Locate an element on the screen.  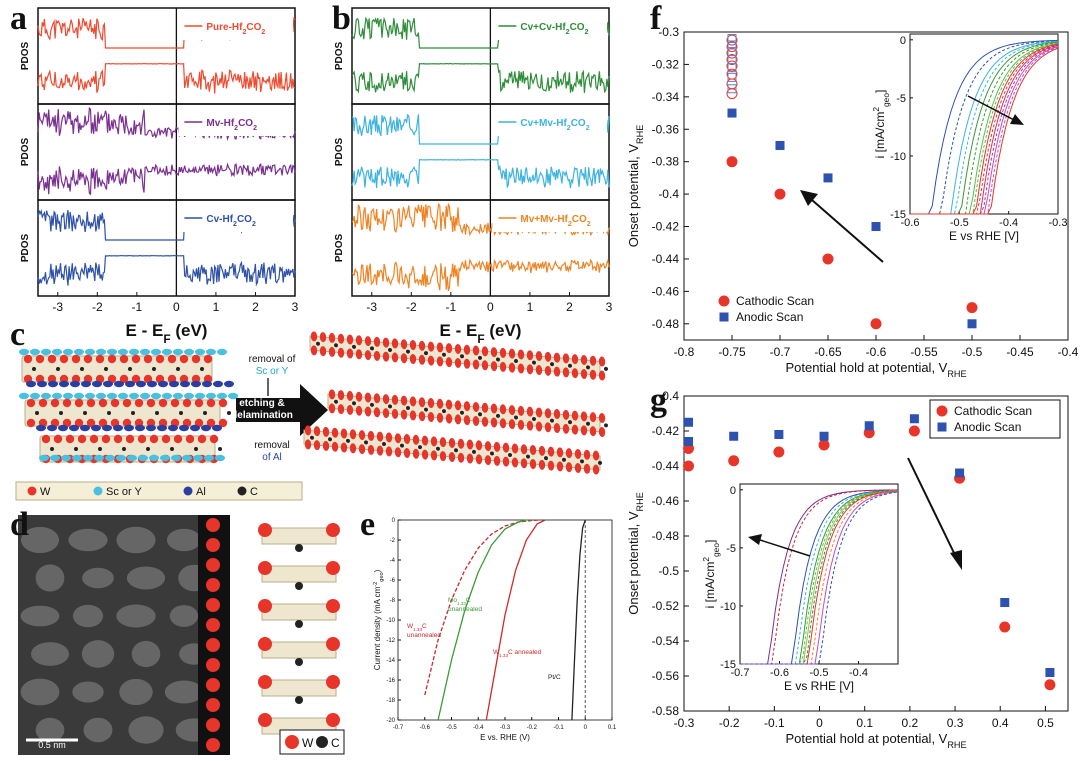
x-tick-label: -0.5 is located at coordinates (972, 352).